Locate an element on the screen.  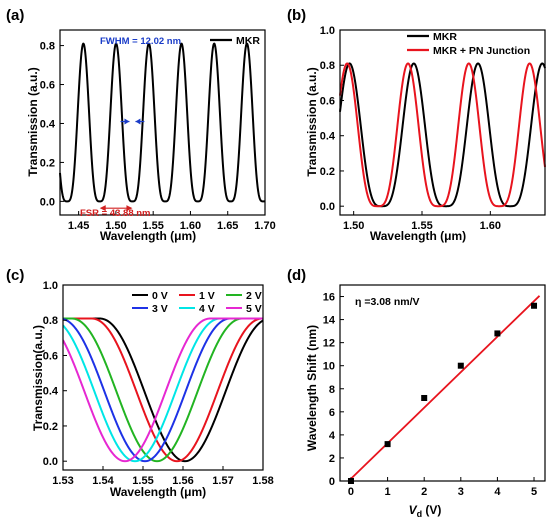
panel-c-ytick-label: 0.2 is located at coordinates (50, 427).